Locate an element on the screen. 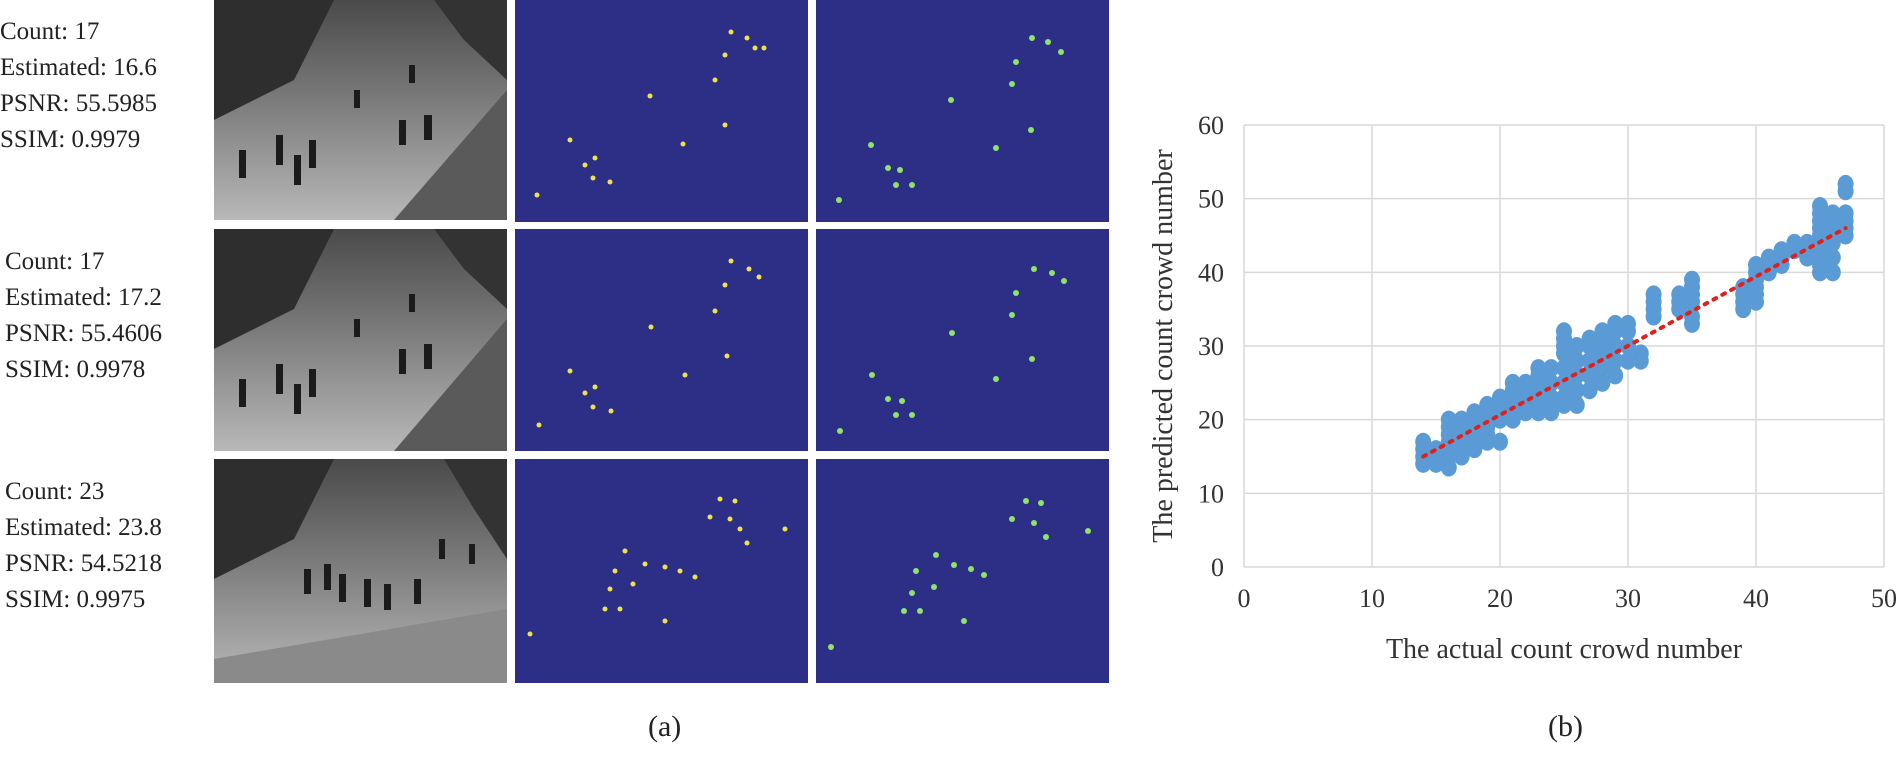 The width and height of the screenshot is (1900, 780). y-tick-label: 30 is located at coordinates (1211, 346).